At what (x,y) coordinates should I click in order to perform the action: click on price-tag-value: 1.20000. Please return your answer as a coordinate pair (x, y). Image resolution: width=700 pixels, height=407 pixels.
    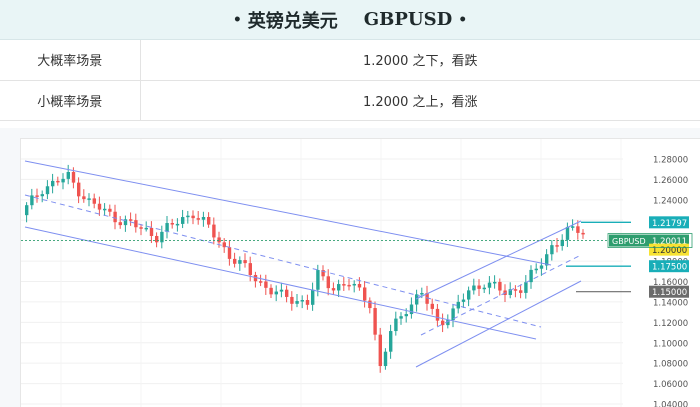
    Looking at the image, I should click on (669, 251).